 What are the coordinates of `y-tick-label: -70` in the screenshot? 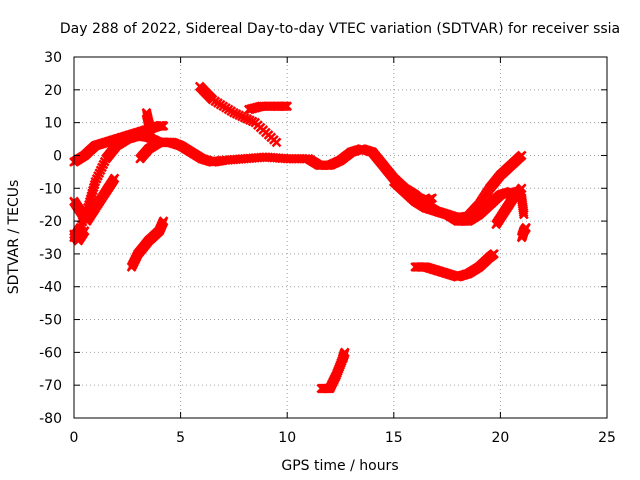 It's located at (50, 386).